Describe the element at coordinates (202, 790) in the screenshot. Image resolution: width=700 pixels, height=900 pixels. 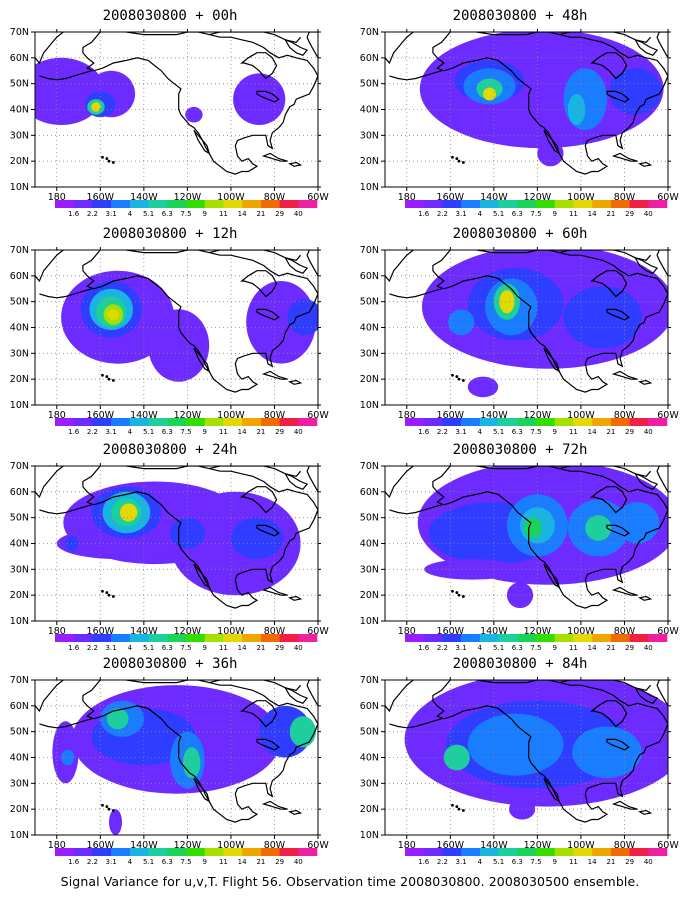
I see `coastline-baja` at that location.